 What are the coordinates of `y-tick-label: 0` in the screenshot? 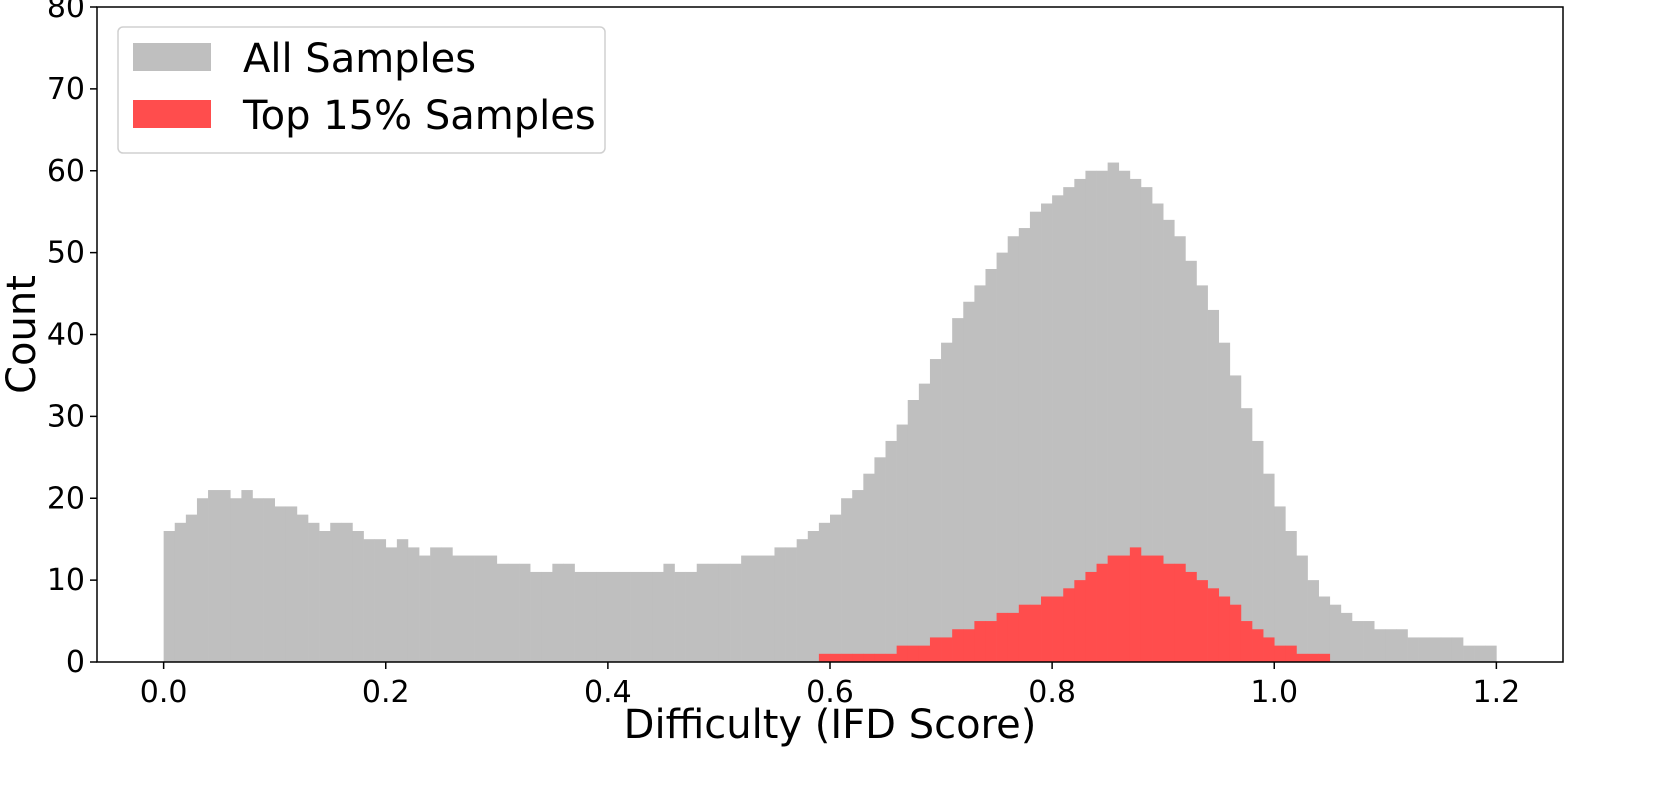 It's located at (75, 662).